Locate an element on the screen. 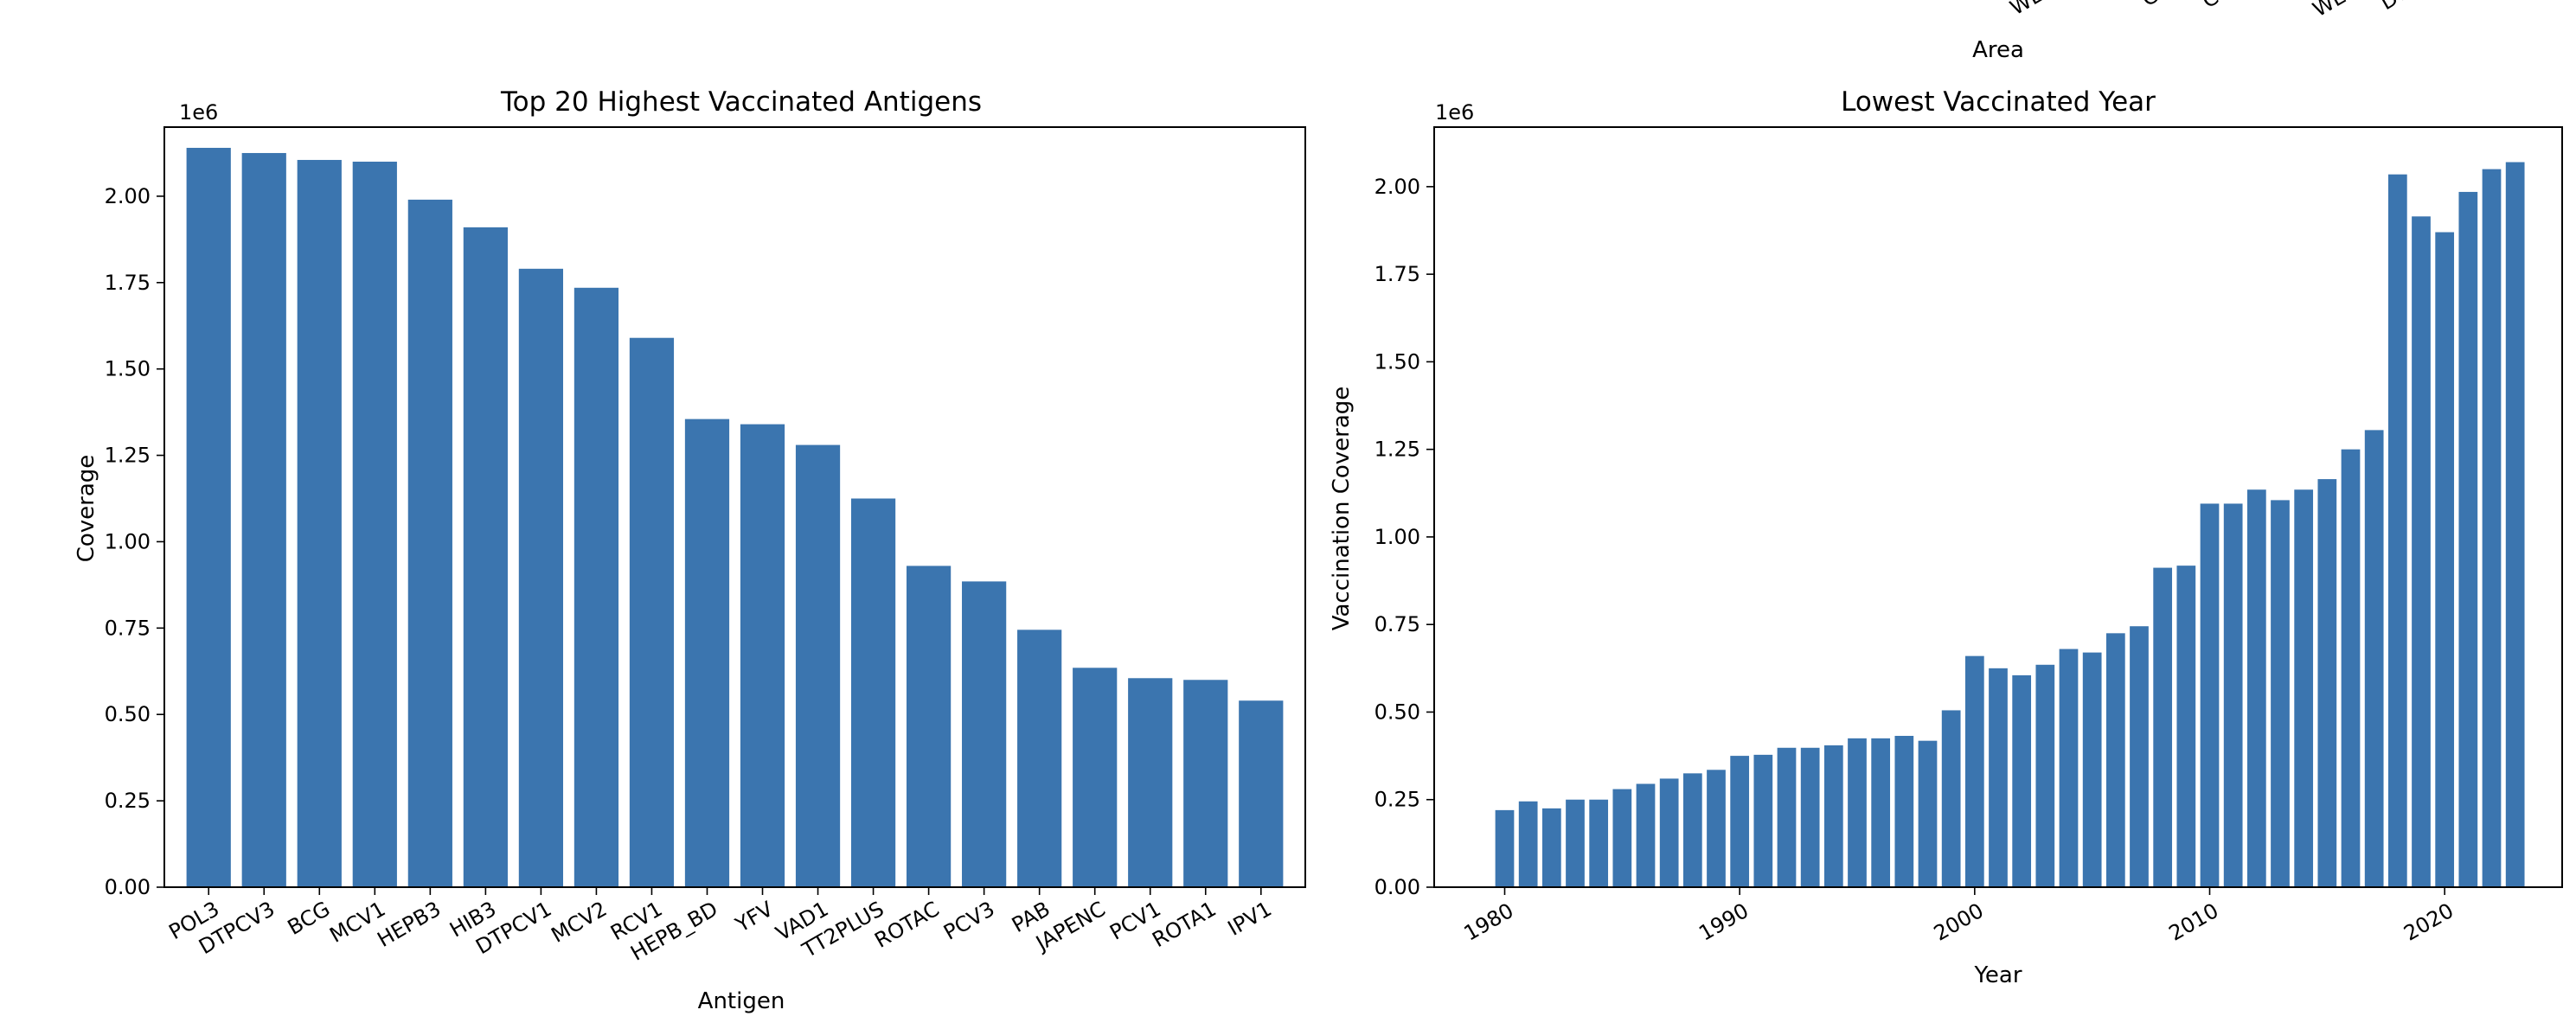 This screenshot has width=2576, height=1029. year-bar-1980 is located at coordinates (1505, 848).